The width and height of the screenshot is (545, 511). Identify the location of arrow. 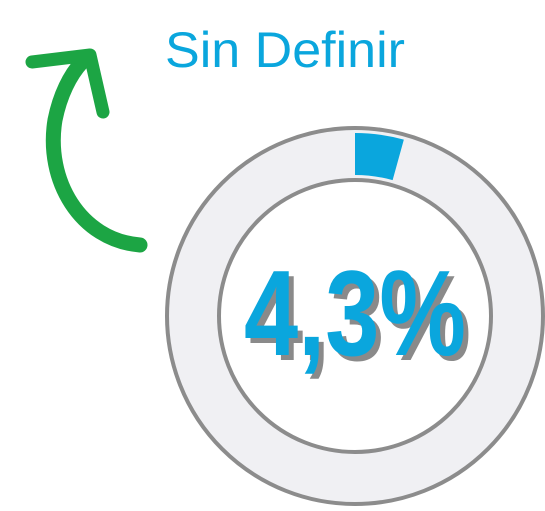
(86, 150).